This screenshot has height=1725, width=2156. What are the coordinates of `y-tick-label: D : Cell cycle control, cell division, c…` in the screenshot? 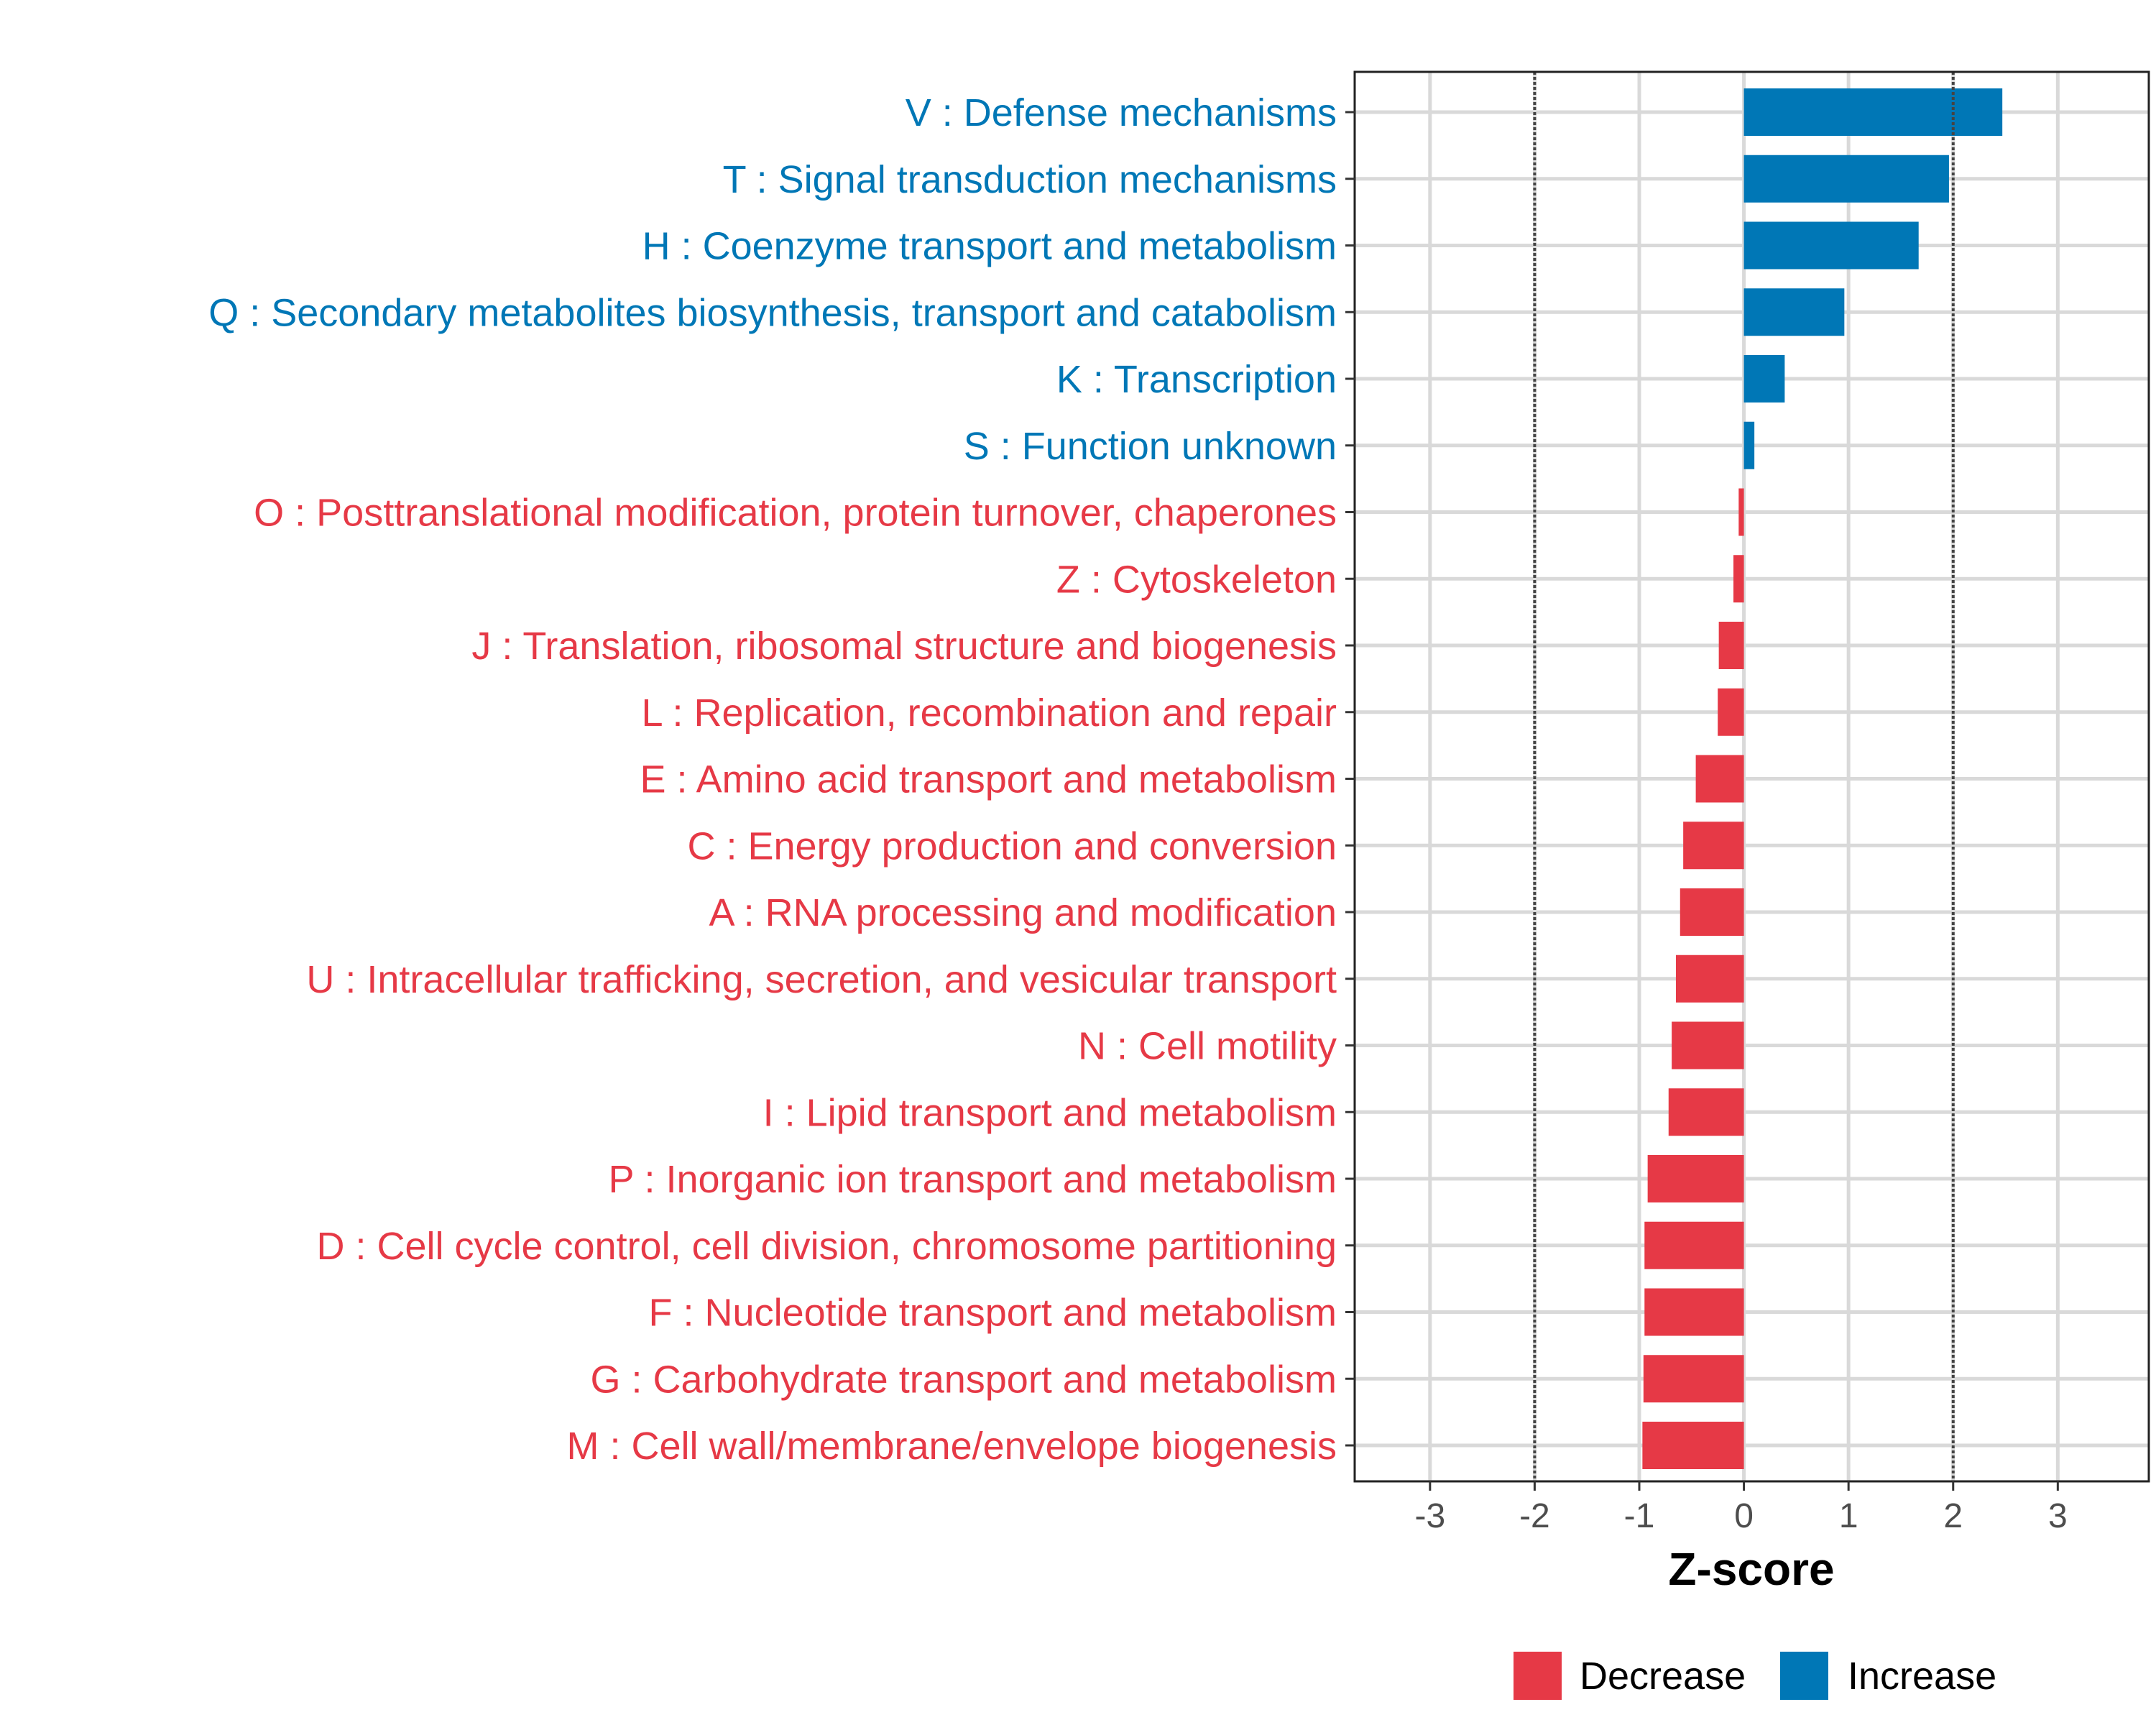 It's located at (827, 1246).